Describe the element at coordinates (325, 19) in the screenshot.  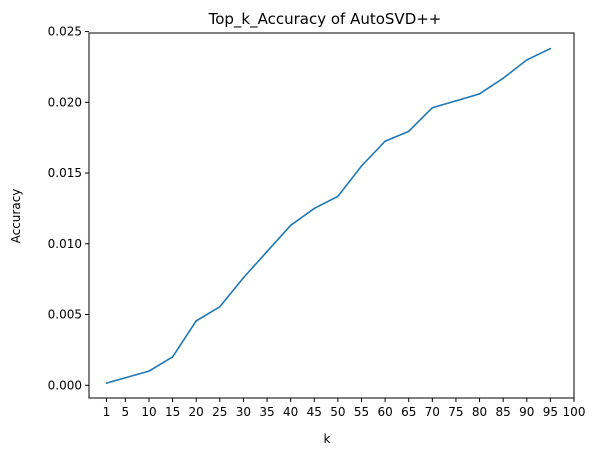
I see `chart-title: Top_k_Accuracy of AutoSVD++` at that location.